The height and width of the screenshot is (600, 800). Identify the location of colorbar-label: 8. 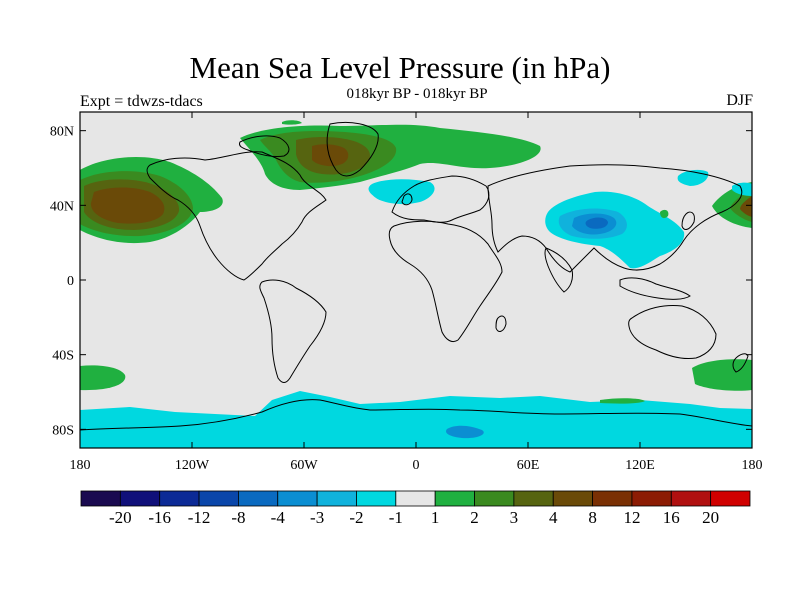
(592, 517).